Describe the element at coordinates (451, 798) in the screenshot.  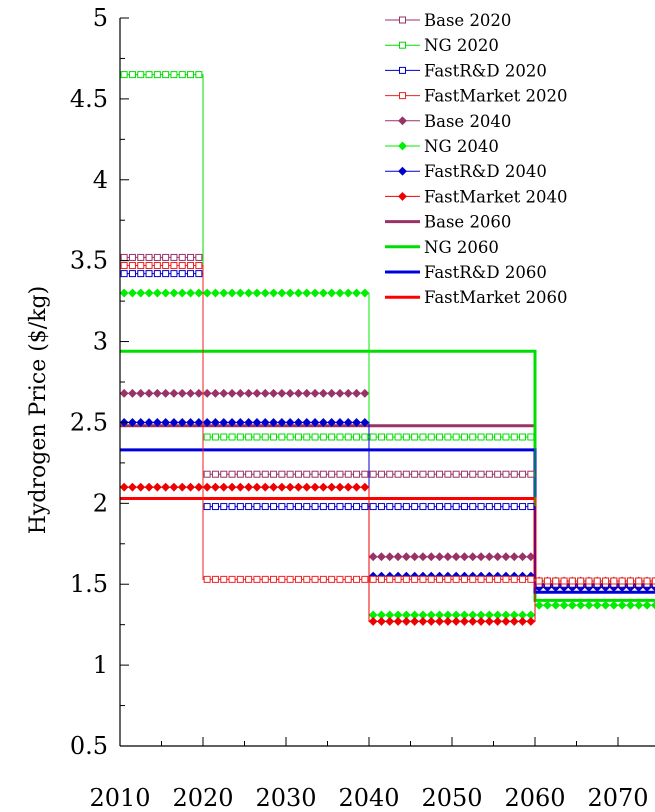
I see `x-tick-label: 2050` at that location.